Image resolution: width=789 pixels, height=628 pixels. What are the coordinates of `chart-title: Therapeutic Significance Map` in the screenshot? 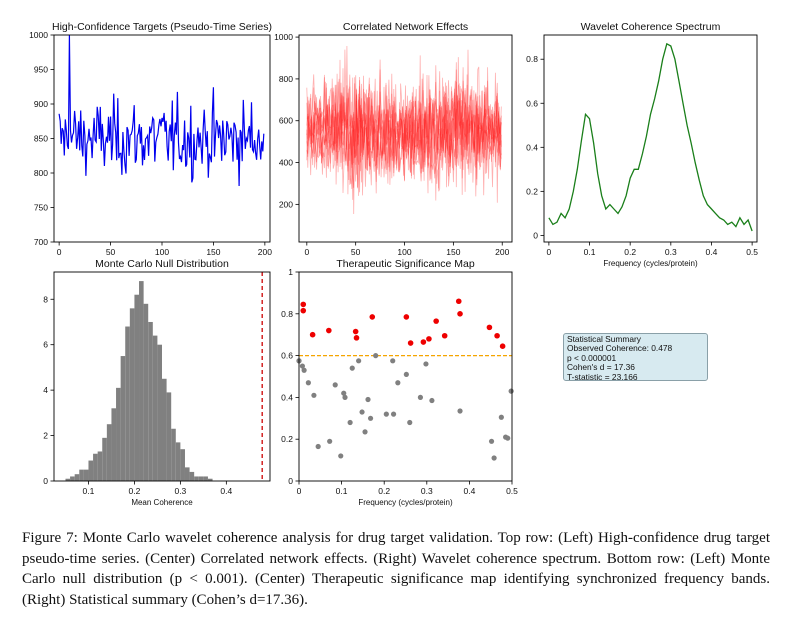 It's located at (405, 264).